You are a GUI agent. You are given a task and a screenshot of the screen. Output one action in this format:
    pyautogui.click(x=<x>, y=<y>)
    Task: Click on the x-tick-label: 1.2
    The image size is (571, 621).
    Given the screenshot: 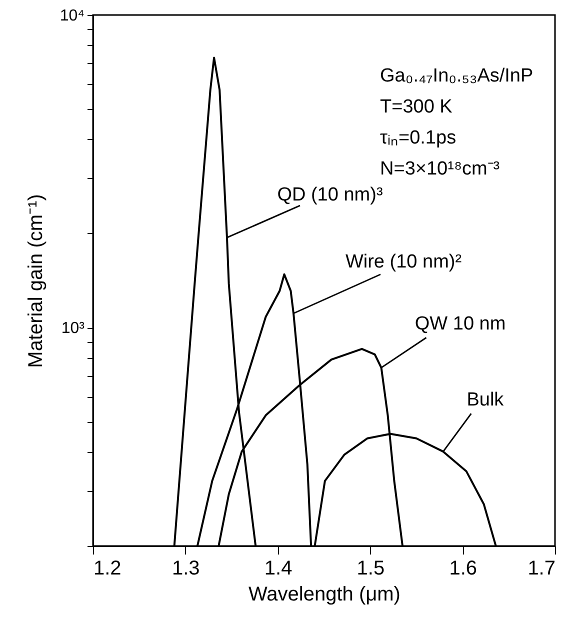 What is the action you would take?
    pyautogui.click(x=108, y=569)
    